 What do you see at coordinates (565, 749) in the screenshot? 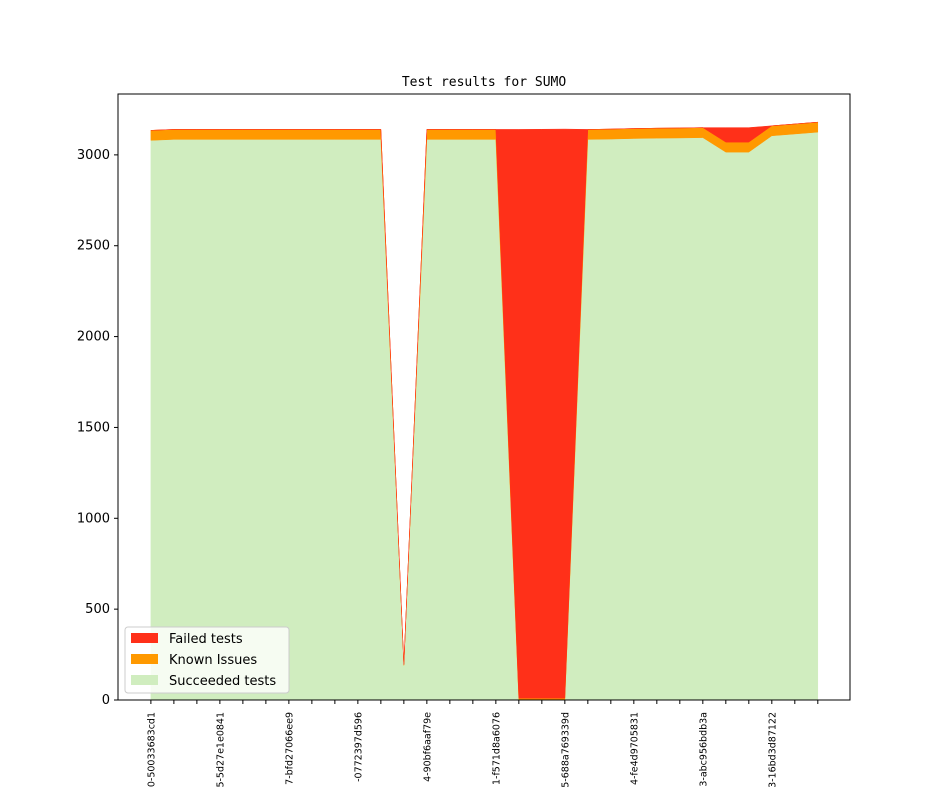
I see `x-tick-label: 5-688a769339d` at bounding box center [565, 749].